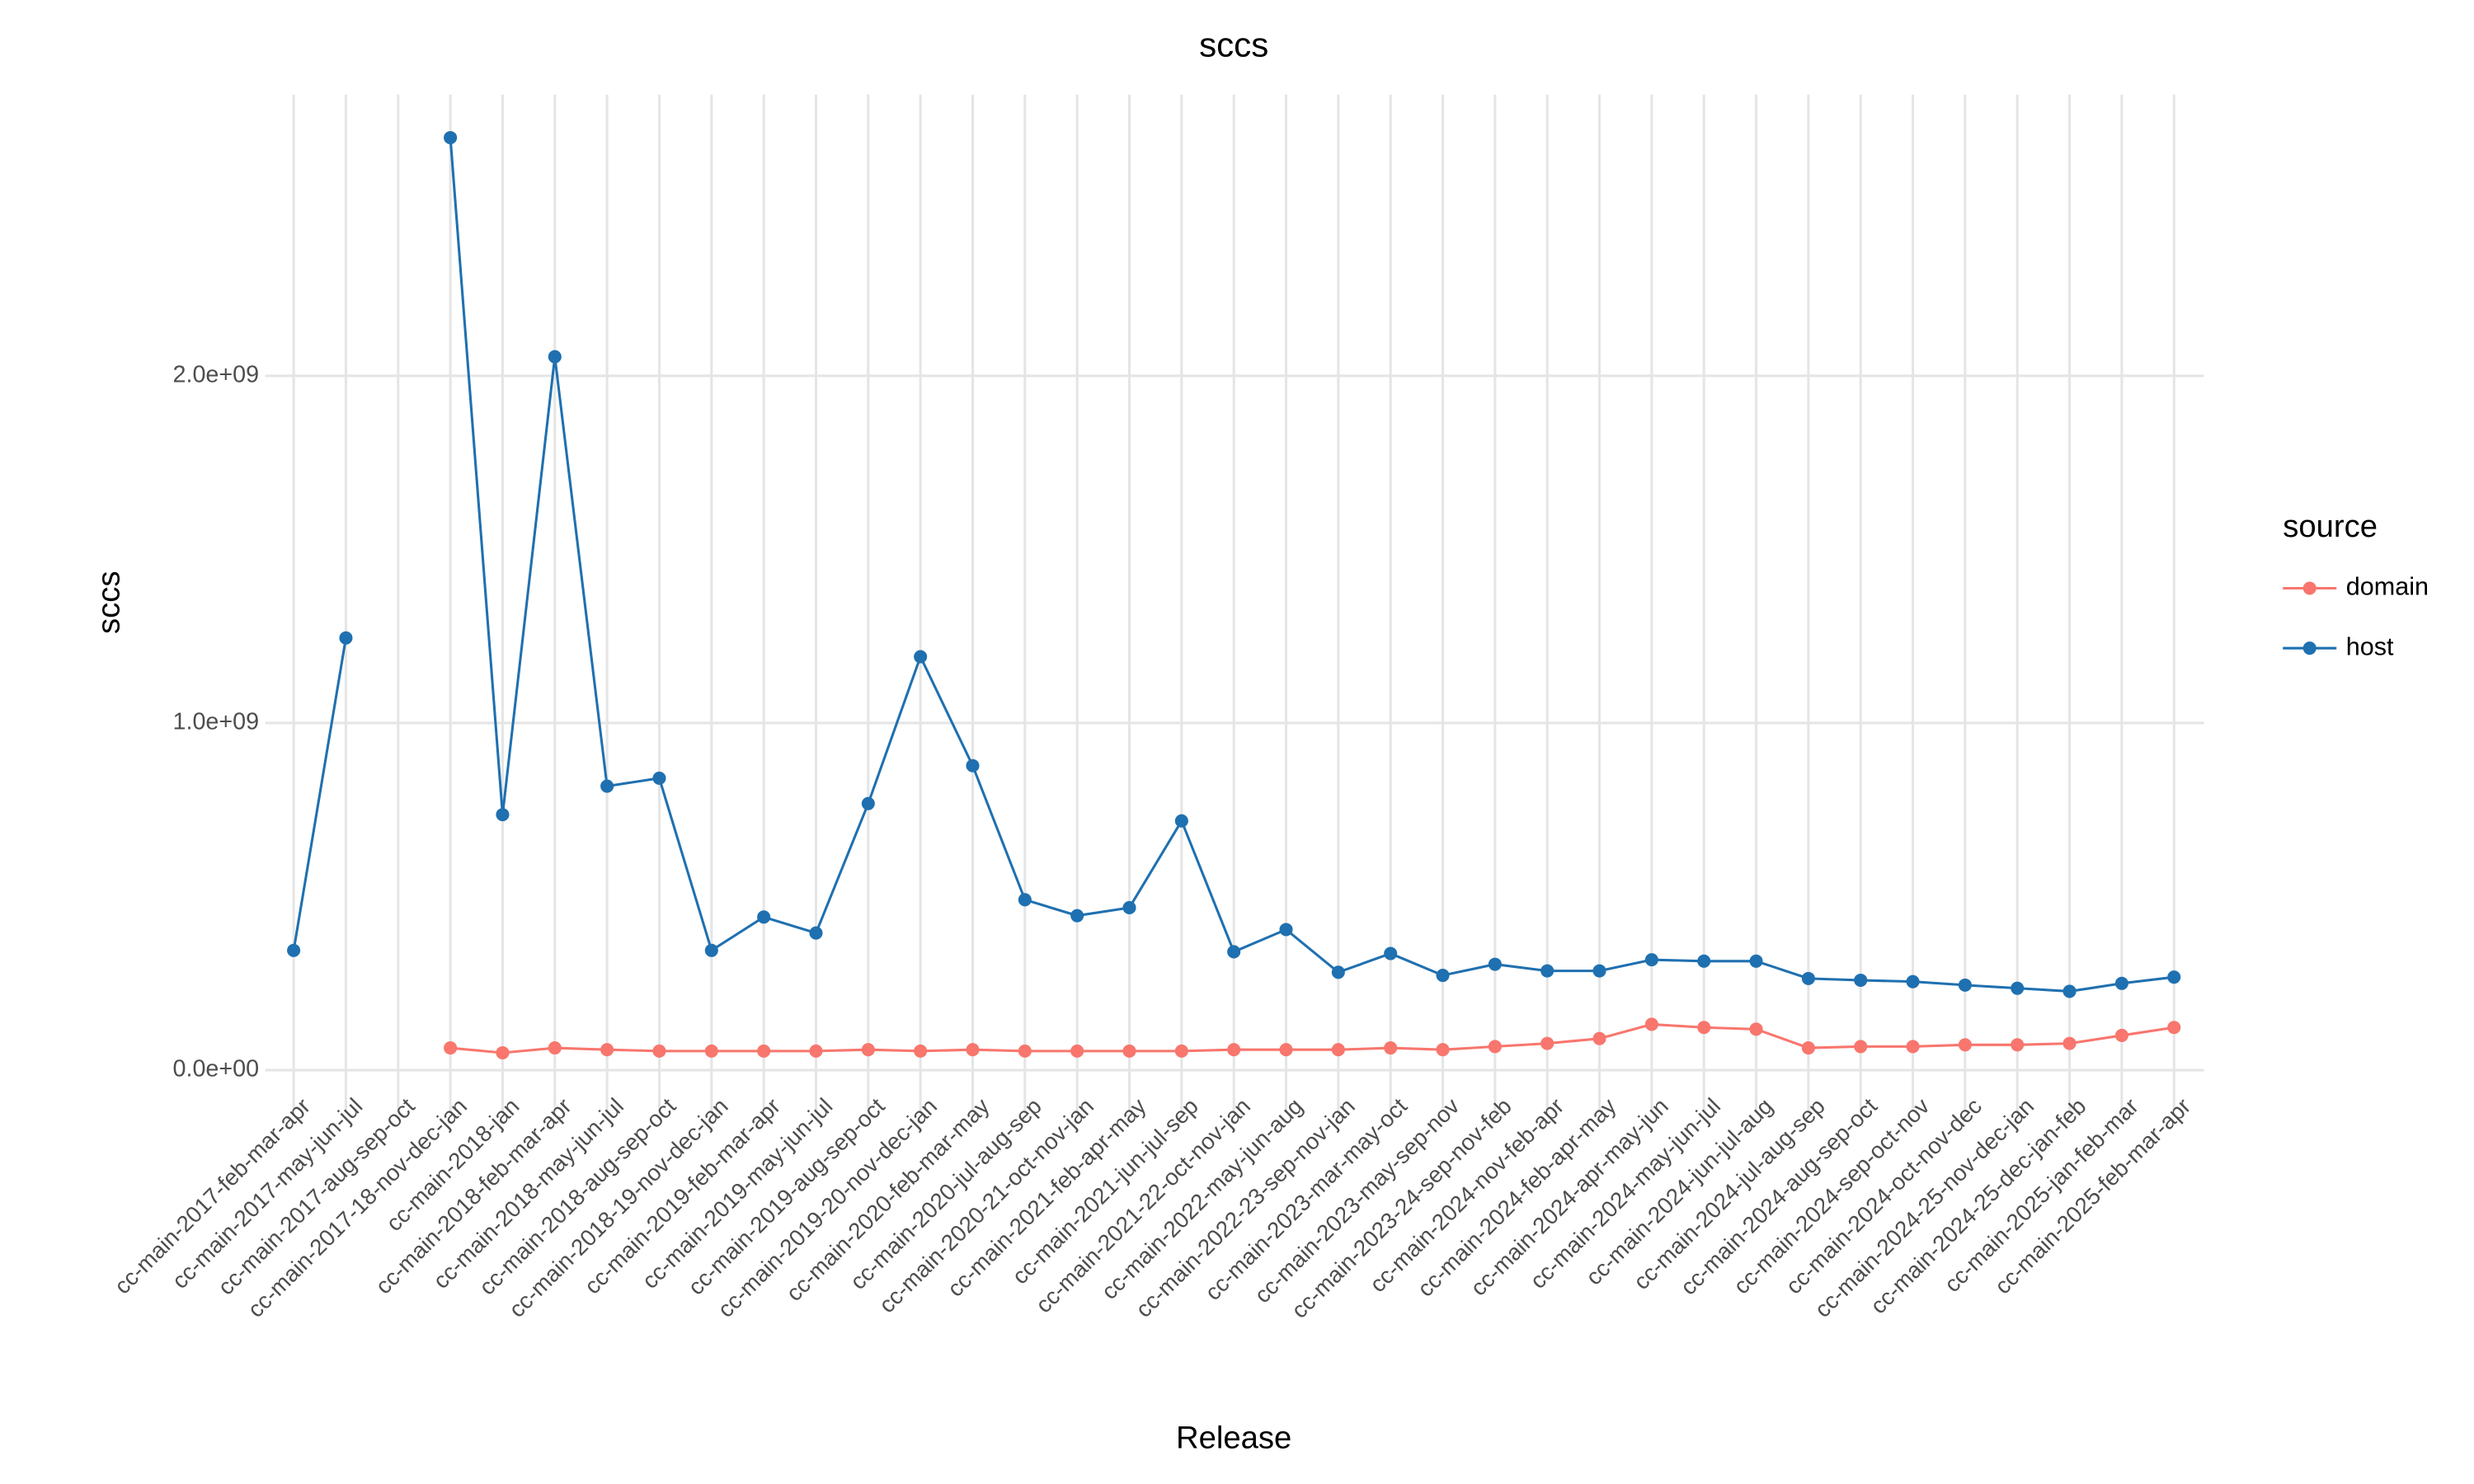 This screenshot has width=2474, height=1484. I want to click on chart-title: sccs, so click(1233, 44).